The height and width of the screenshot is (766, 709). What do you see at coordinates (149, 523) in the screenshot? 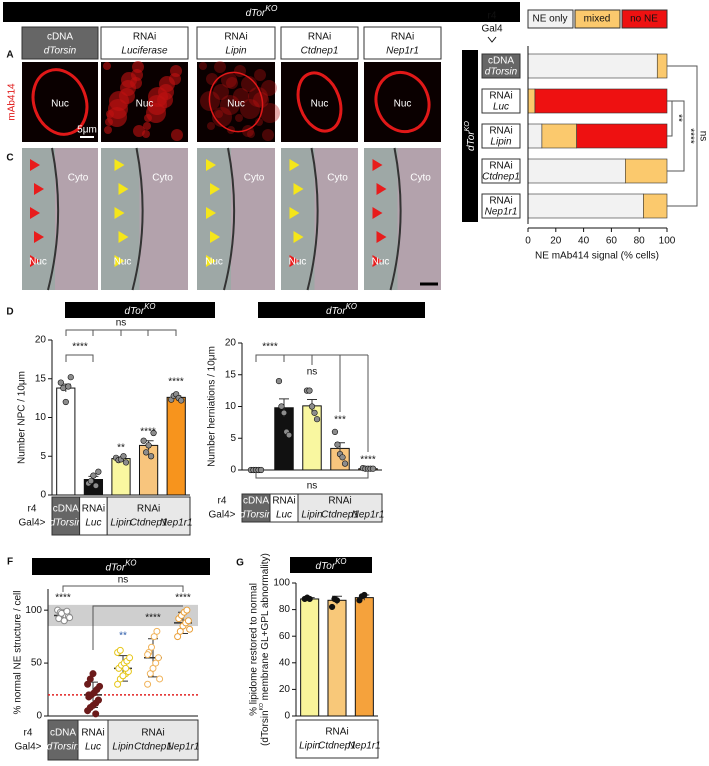
I see `category-label: Ctdnep1` at bounding box center [149, 523].